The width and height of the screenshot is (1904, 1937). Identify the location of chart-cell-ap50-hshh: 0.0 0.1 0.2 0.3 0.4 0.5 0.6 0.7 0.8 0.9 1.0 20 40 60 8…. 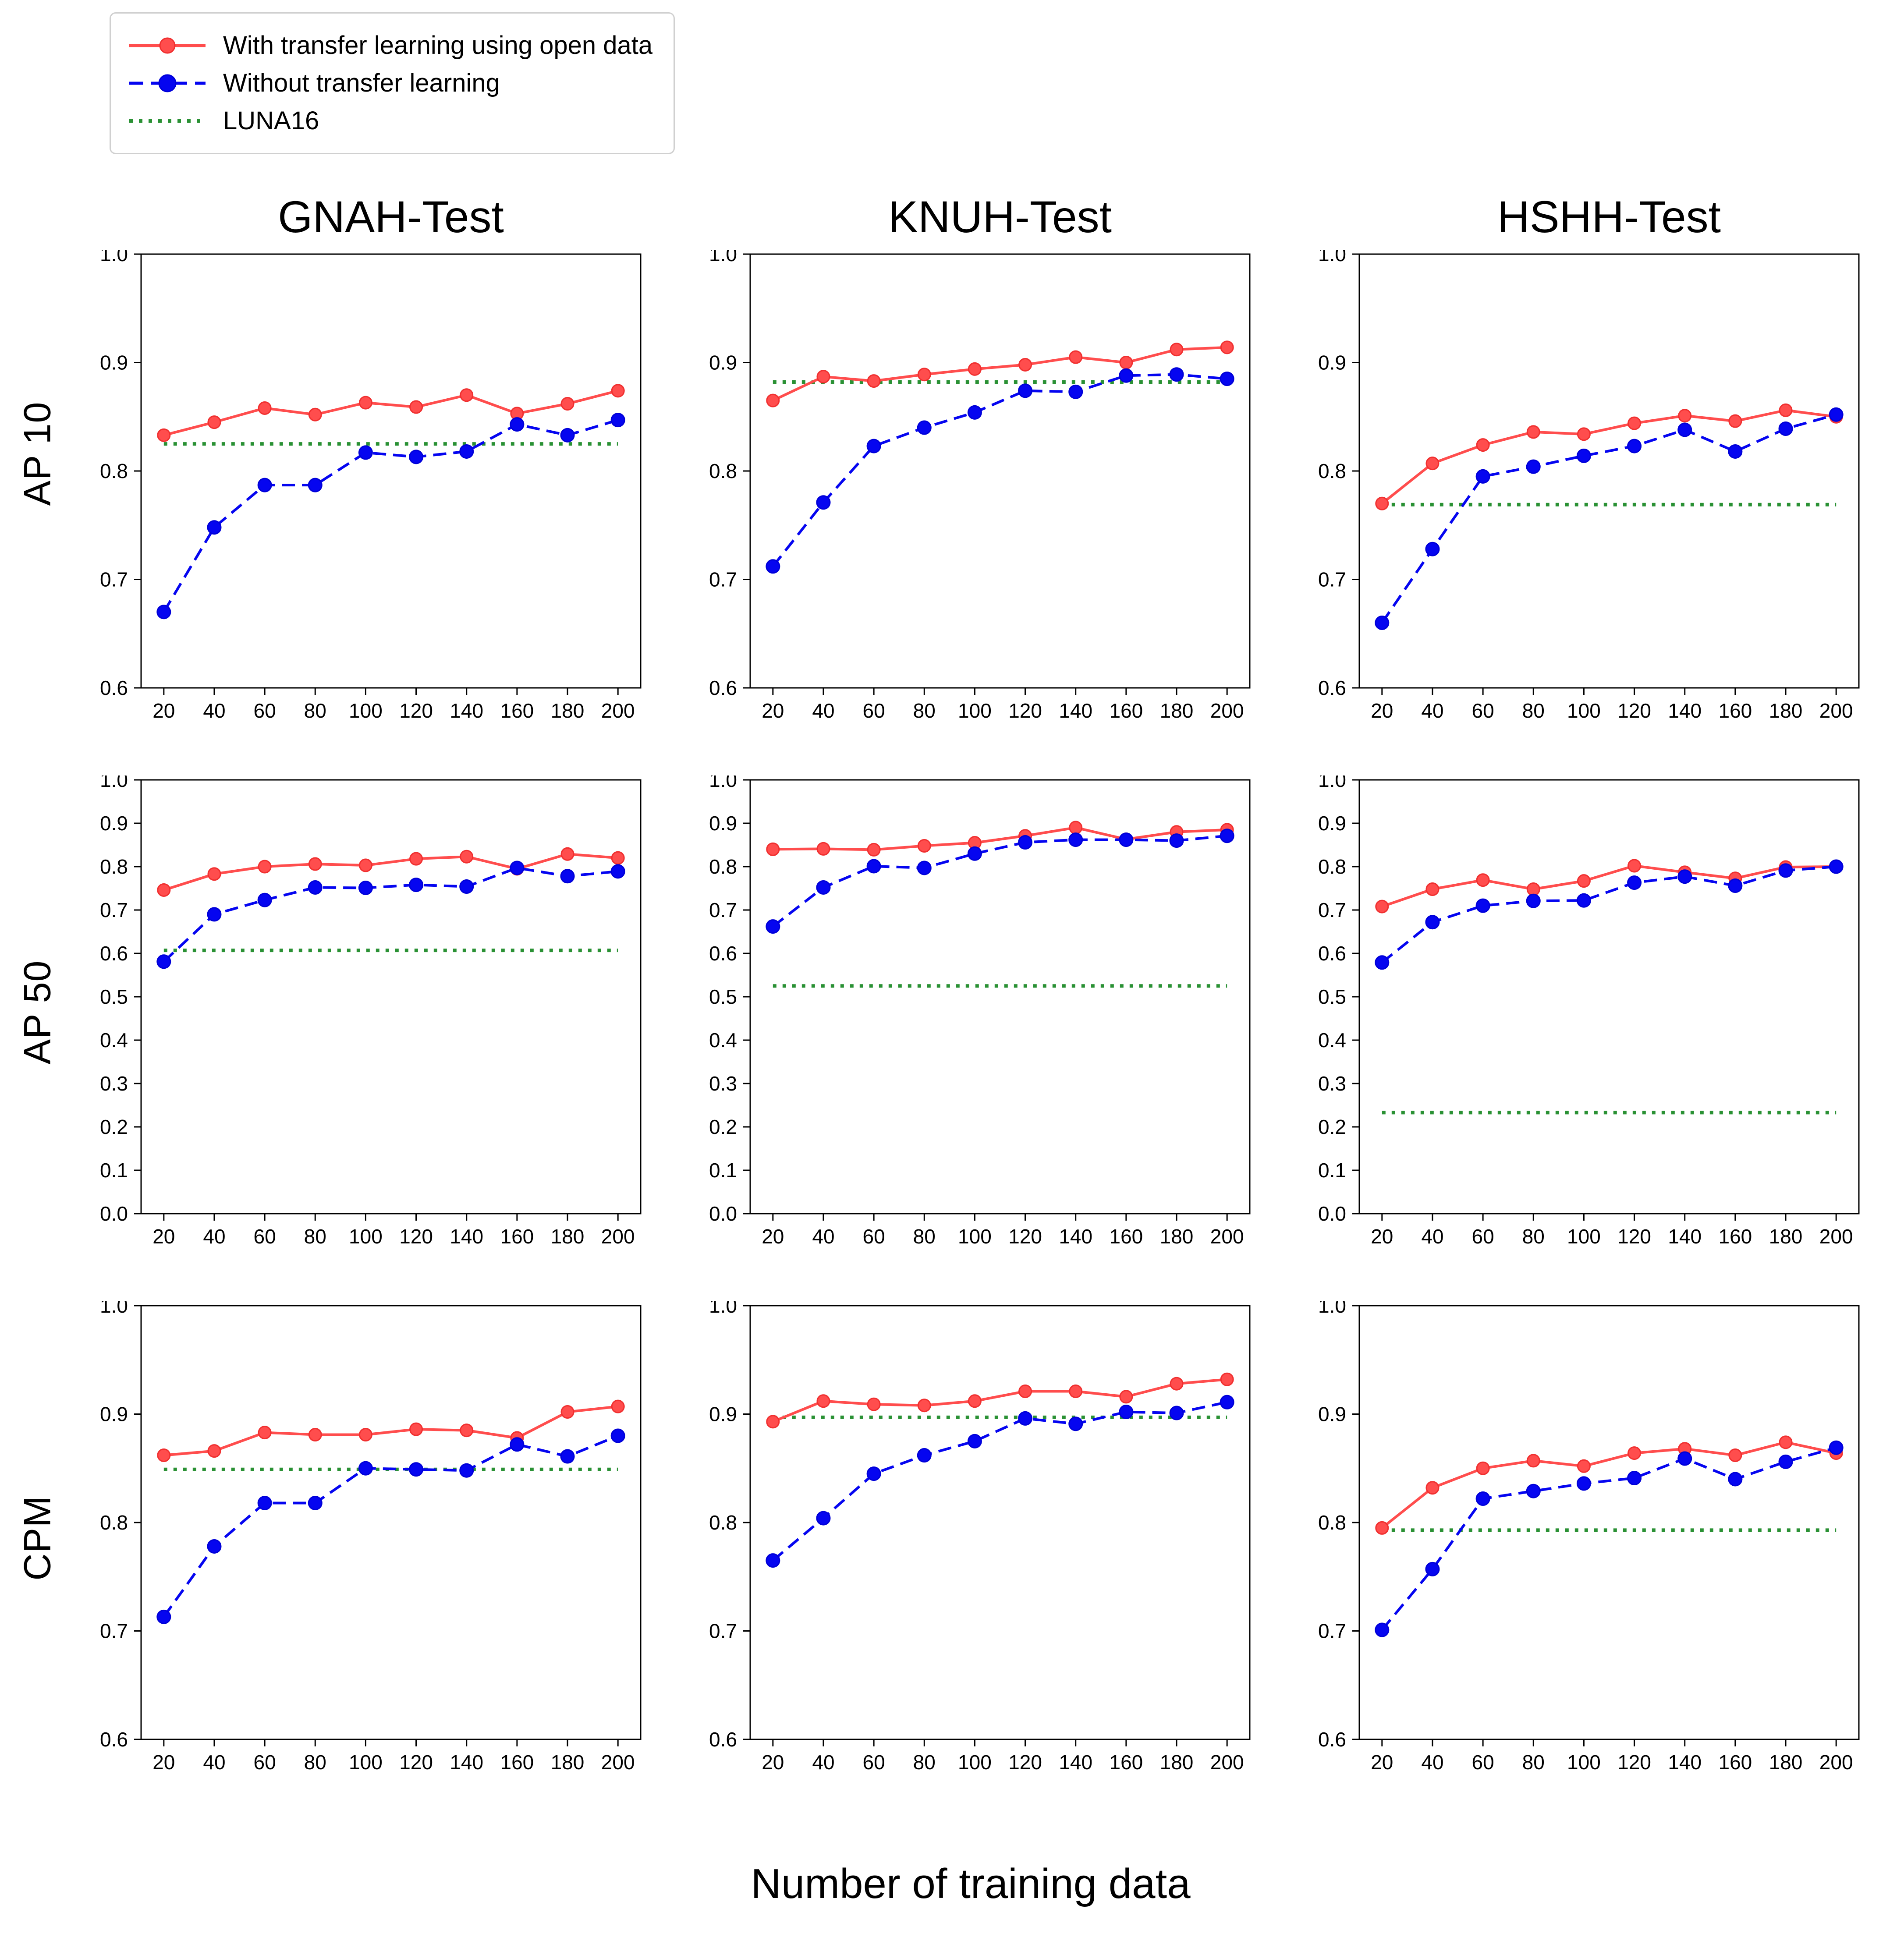
(1581, 1012).